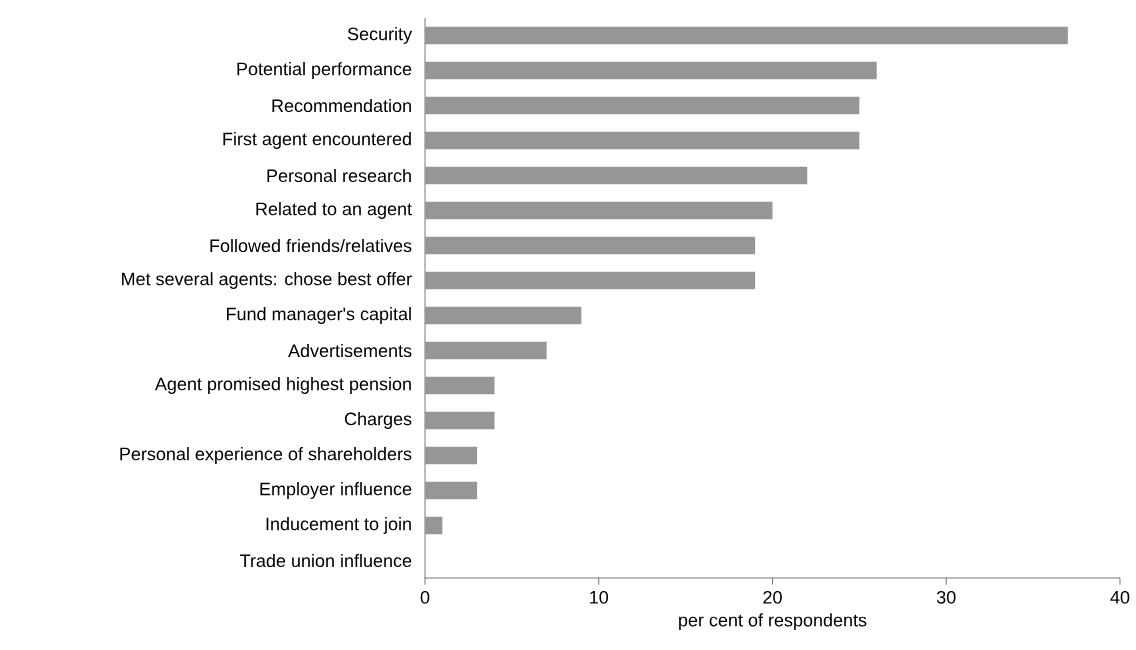 The image size is (1136, 650). Describe the element at coordinates (338, 525) in the screenshot. I see `y-tick-label: Inducement to join` at that location.